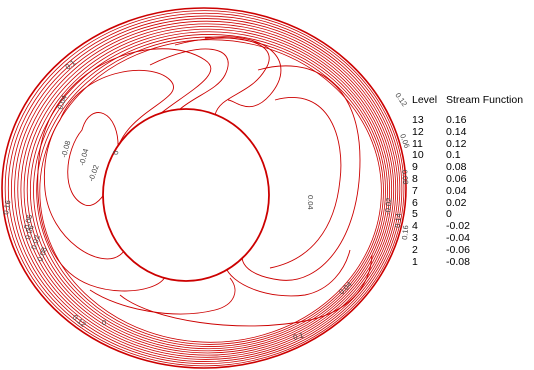 This screenshot has height=370, width=534. What do you see at coordinates (449, 214) in the screenshot?
I see `legend-value: 0` at bounding box center [449, 214].